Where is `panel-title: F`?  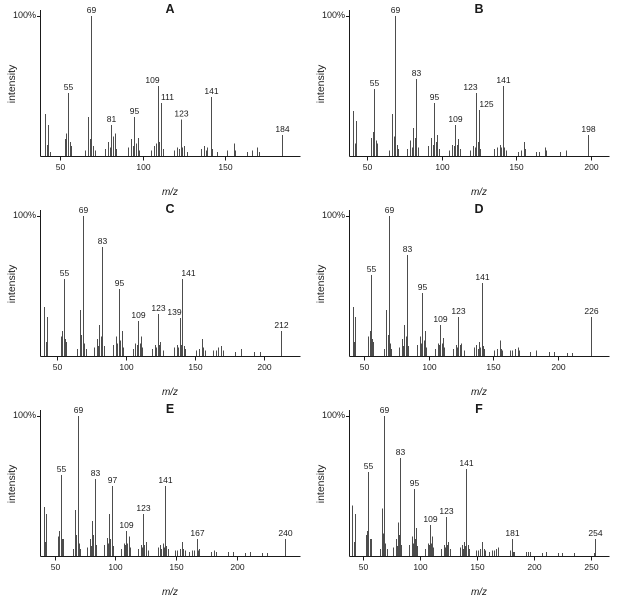 panel-title: F is located at coordinates (479, 409).